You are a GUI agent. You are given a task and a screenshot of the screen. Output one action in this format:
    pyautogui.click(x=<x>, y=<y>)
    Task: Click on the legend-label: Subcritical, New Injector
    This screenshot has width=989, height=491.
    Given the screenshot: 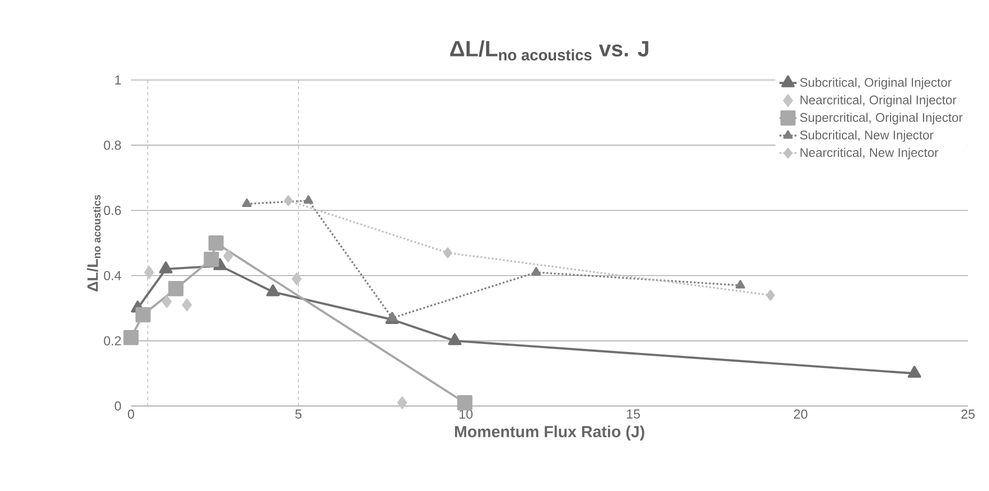 What is the action you would take?
    pyautogui.click(x=867, y=136)
    